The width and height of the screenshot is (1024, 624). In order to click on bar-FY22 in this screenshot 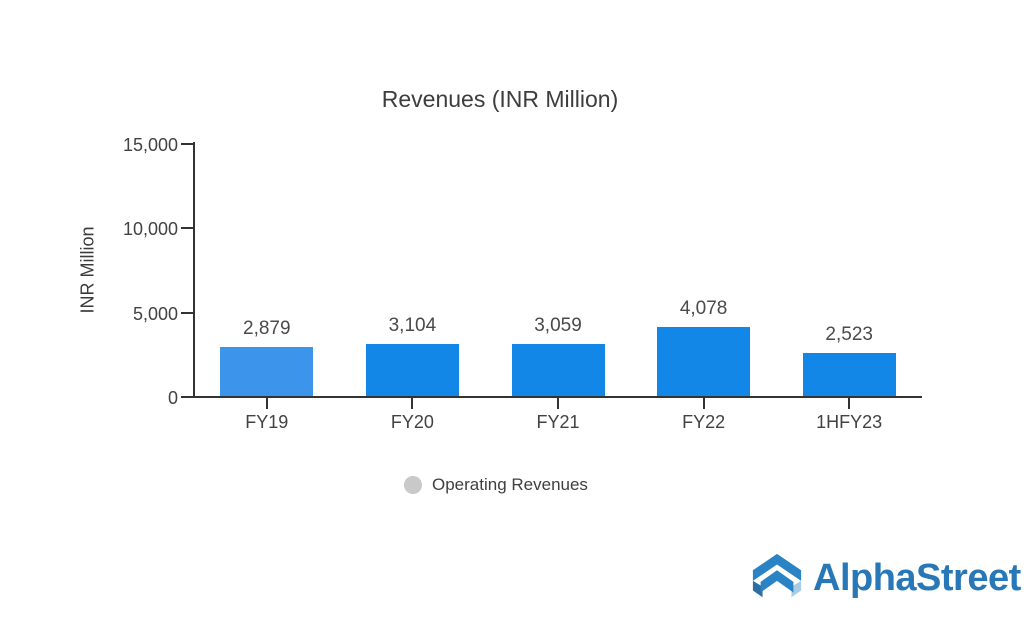, I will do `click(704, 361)`.